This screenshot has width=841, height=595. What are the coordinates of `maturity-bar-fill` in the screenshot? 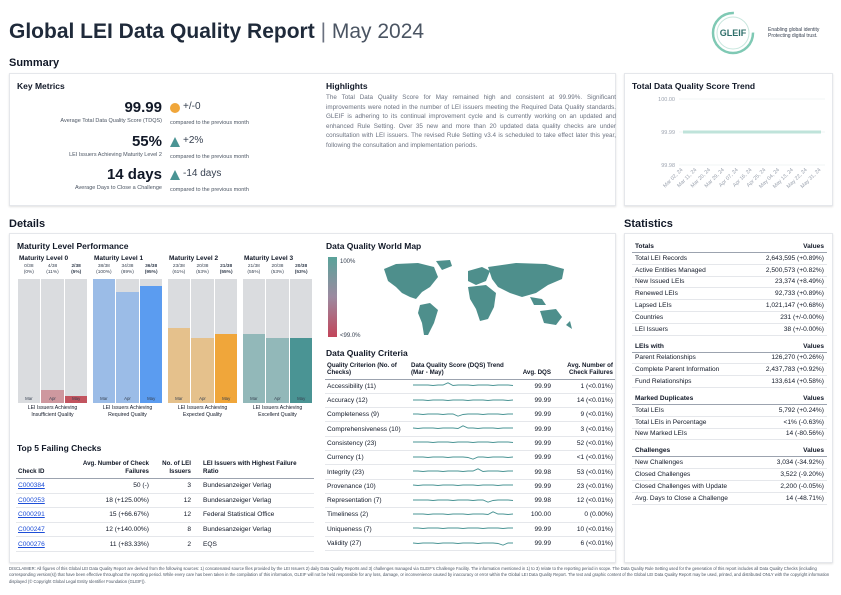 It's located at (151, 344).